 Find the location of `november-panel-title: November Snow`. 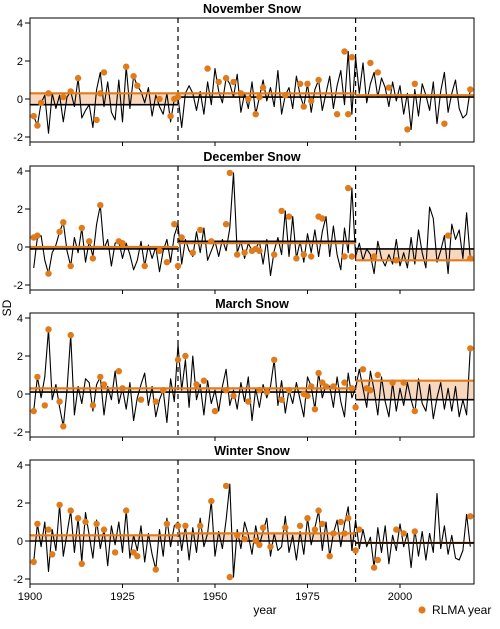

november-panel-title: November Snow is located at coordinates (252, 9).